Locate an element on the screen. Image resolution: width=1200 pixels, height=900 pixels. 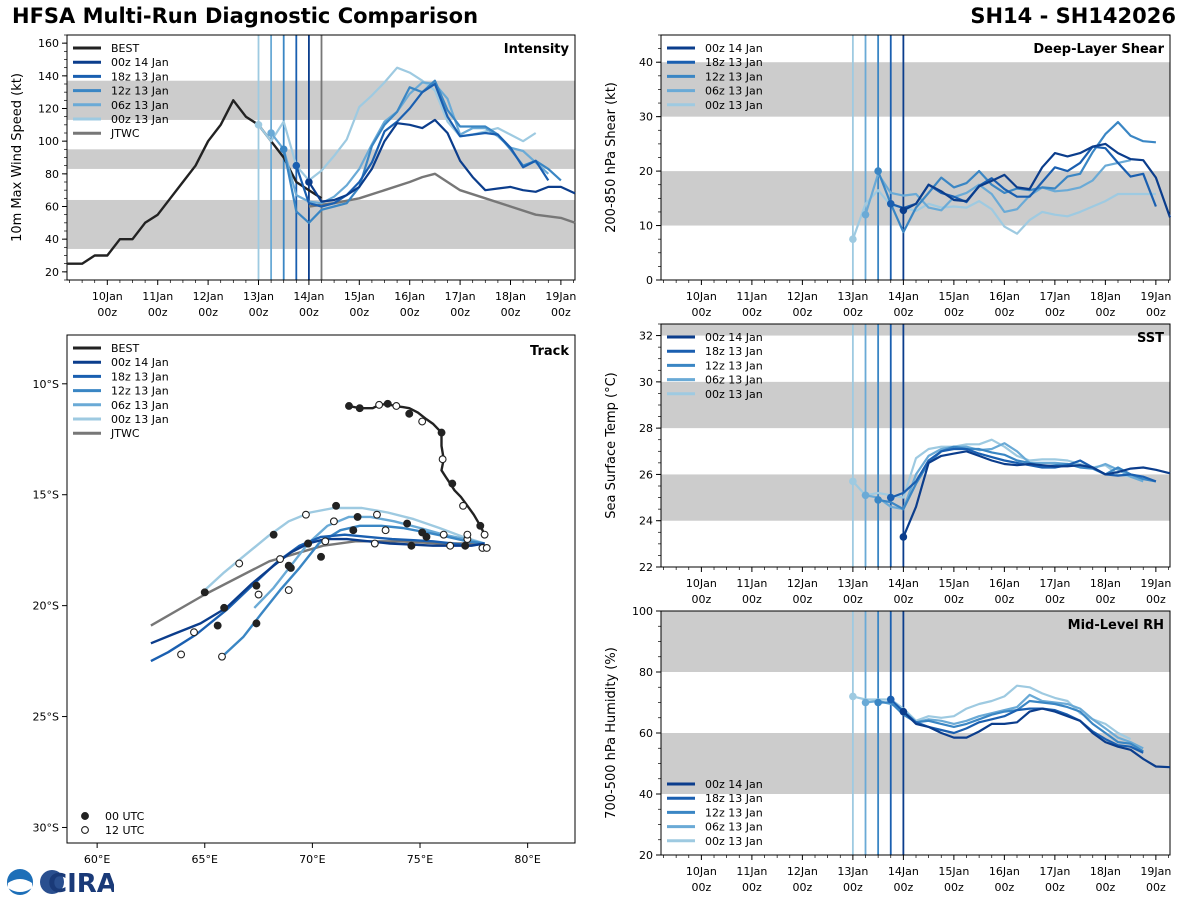
track-jtwc-line is located at coordinates (315, 583).